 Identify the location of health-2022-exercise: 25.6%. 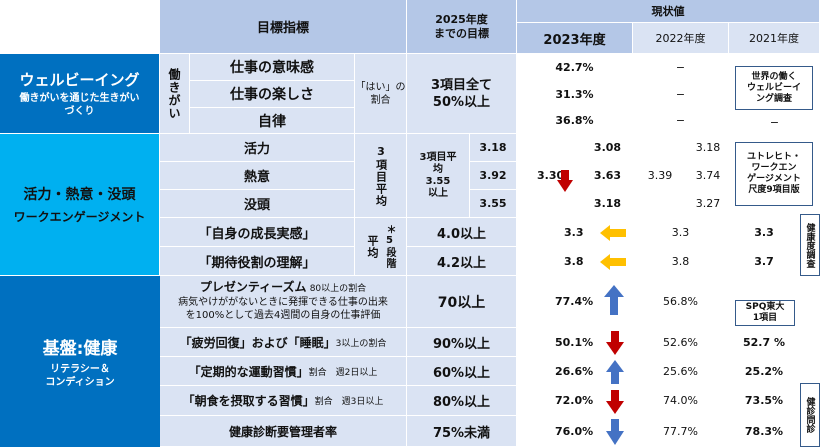
(681, 371).